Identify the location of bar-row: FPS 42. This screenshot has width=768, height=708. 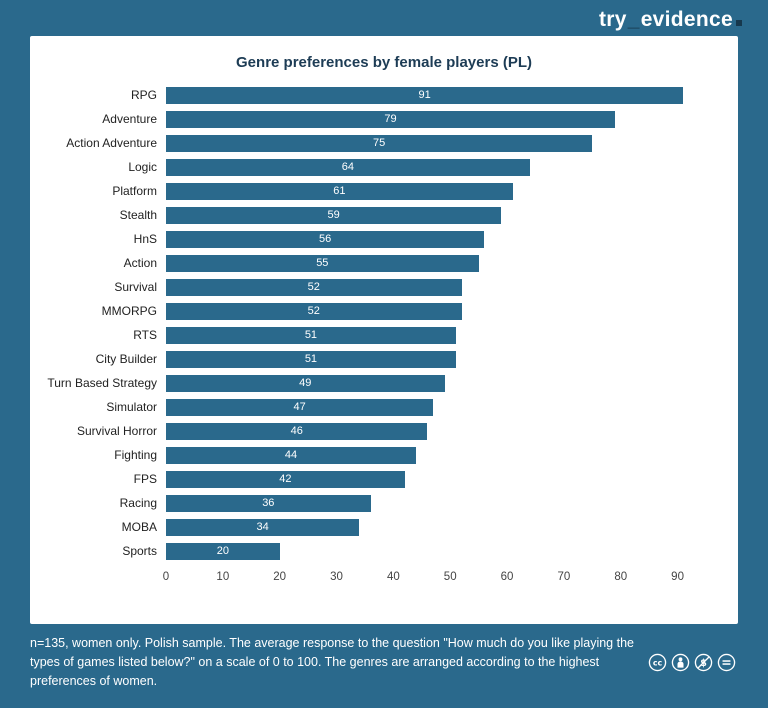
(373, 479).